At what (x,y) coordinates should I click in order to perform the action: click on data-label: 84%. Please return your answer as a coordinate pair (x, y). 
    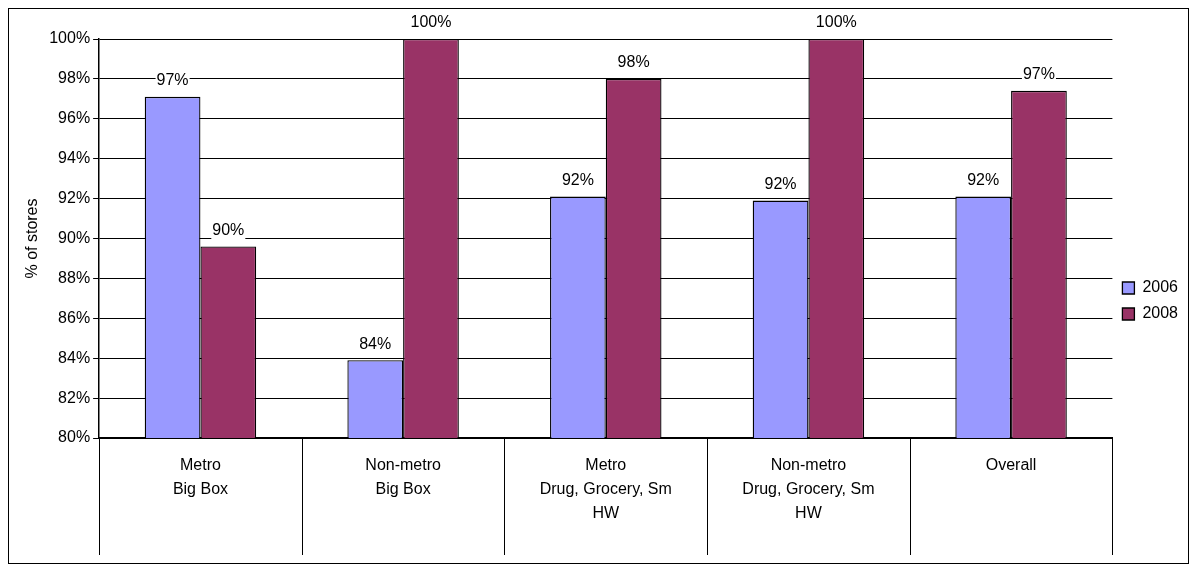
    Looking at the image, I should click on (375, 343).